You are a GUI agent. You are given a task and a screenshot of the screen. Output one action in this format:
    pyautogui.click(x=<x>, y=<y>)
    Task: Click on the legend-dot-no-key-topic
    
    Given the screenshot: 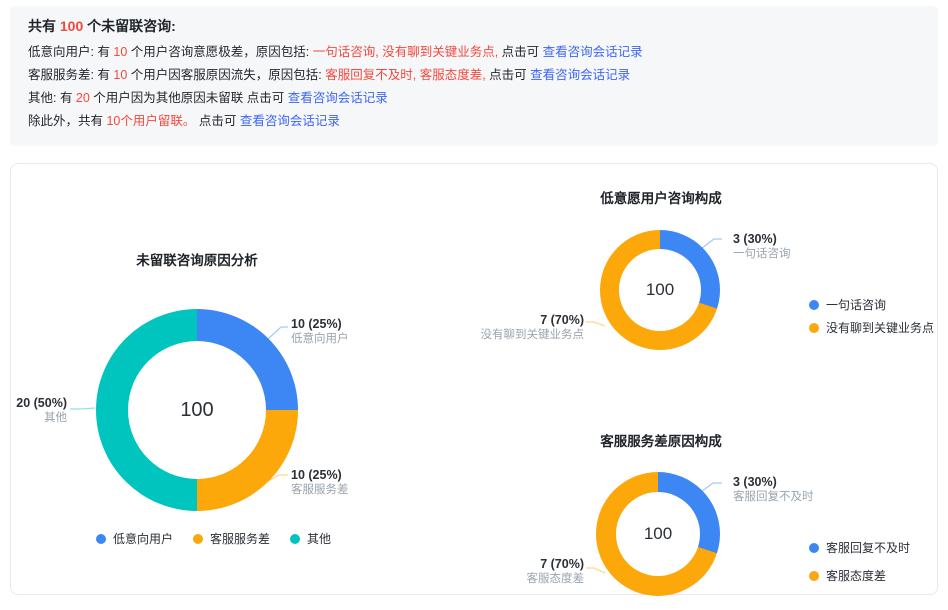 What is the action you would take?
    pyautogui.click(x=814, y=327)
    